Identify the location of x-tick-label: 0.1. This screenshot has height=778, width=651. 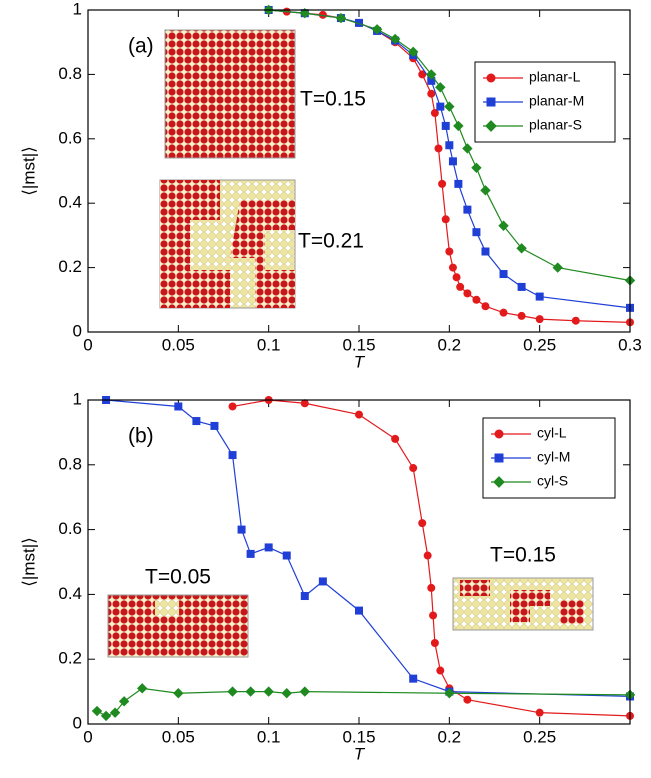
(269, 736).